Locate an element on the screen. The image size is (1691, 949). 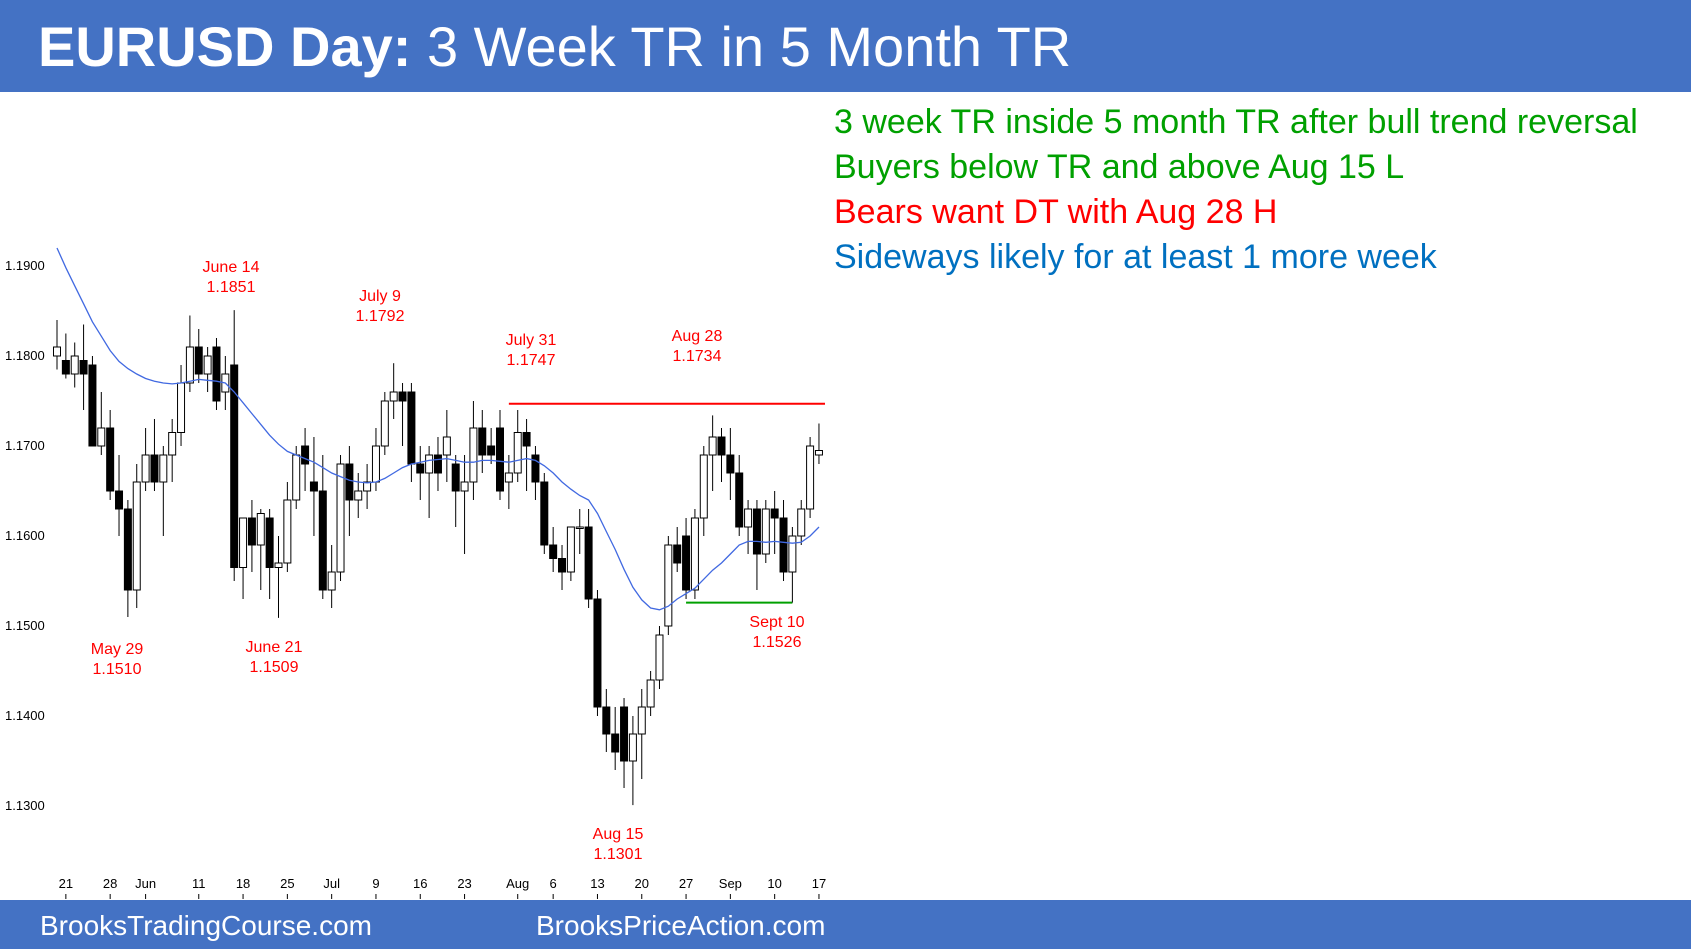
title-symbol: EURUSD Day: is located at coordinates (225, 46).